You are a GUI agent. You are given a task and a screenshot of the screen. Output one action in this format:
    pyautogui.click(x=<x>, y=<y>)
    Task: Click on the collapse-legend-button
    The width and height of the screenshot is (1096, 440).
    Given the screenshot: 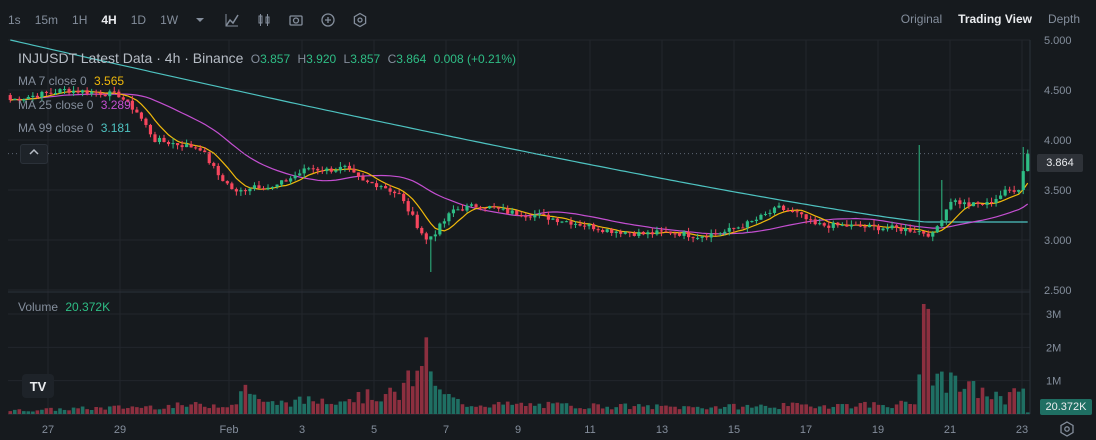 What is the action you would take?
    pyautogui.click(x=34, y=154)
    